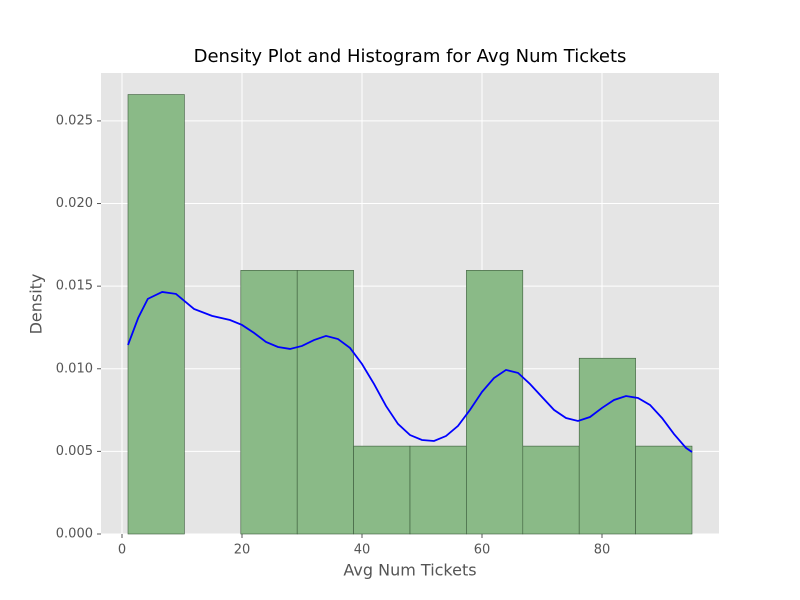 The height and width of the screenshot is (600, 800). I want to click on x-tick-label: 40, so click(362, 550).